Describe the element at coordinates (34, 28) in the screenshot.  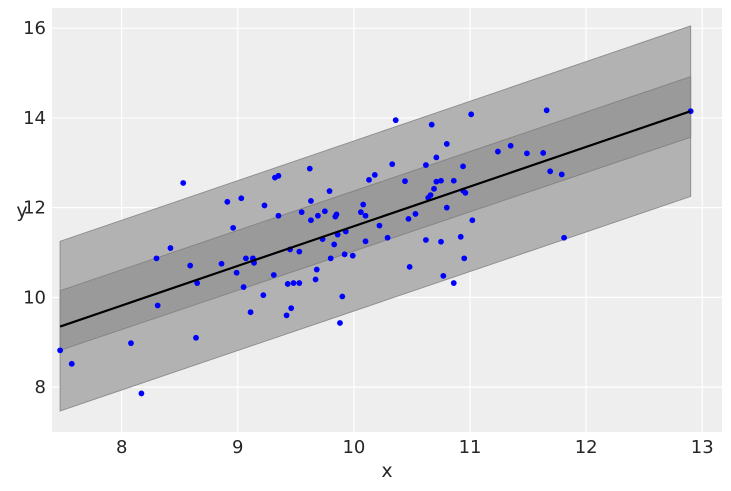
I see `y-tick-label: 16` at that location.